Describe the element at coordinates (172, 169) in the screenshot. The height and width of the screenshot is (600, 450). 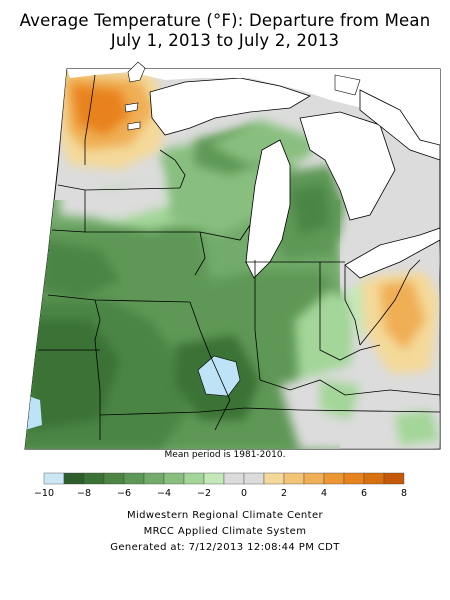
I see `boundary-mn-wi` at that location.